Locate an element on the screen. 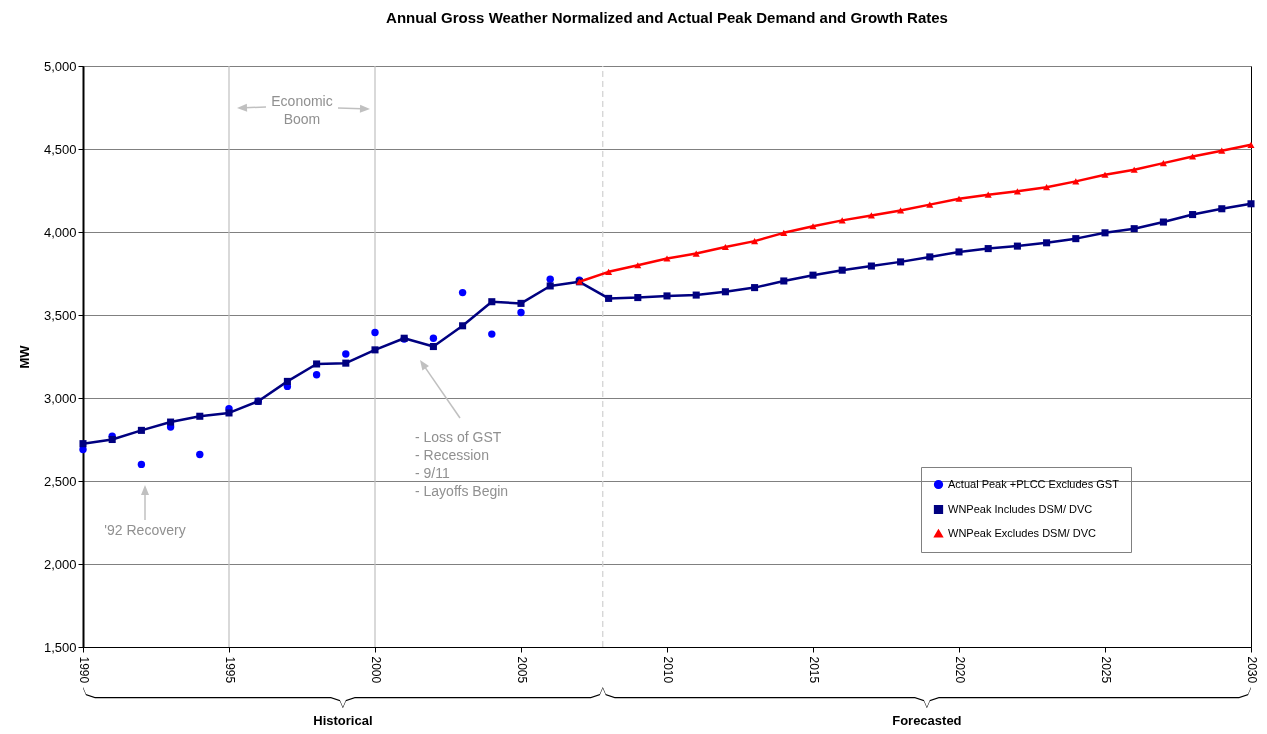 Image resolution: width=1267 pixels, height=734 pixels. legend-label: WNPeak Excludes DSM/ DVC is located at coordinates (1022, 532).